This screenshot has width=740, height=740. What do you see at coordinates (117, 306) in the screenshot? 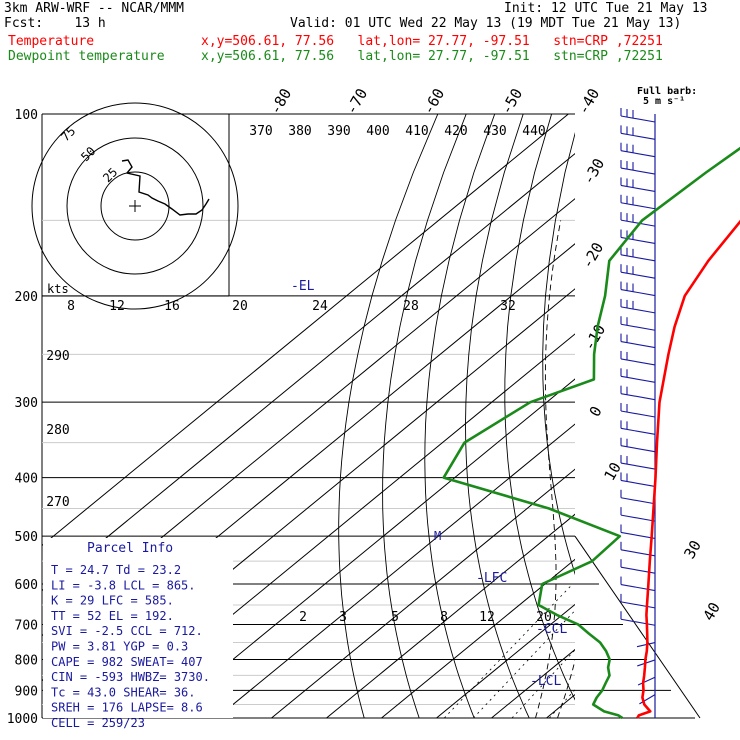
I see `speed-tick-label: 12` at bounding box center [117, 306].